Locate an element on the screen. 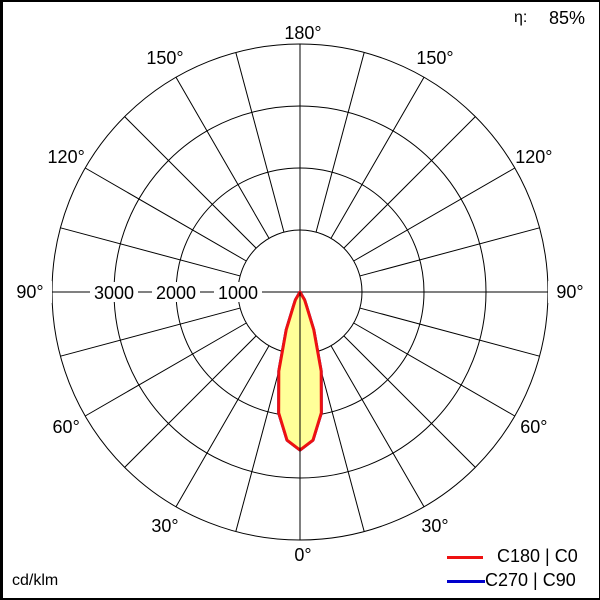  angle-label-150-right: 150° is located at coordinates (434, 58).